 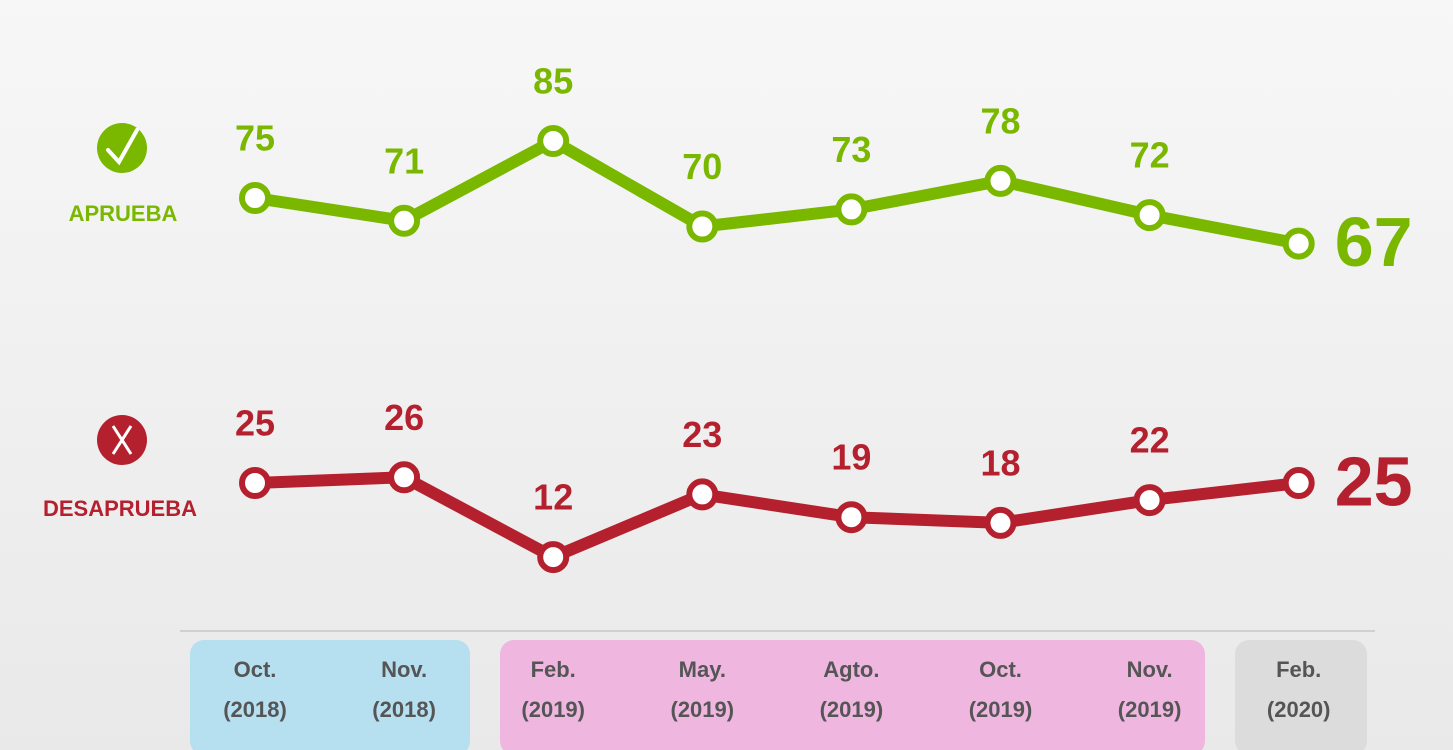 What do you see at coordinates (1374, 242) in the screenshot?
I see `data-label: 67` at bounding box center [1374, 242].